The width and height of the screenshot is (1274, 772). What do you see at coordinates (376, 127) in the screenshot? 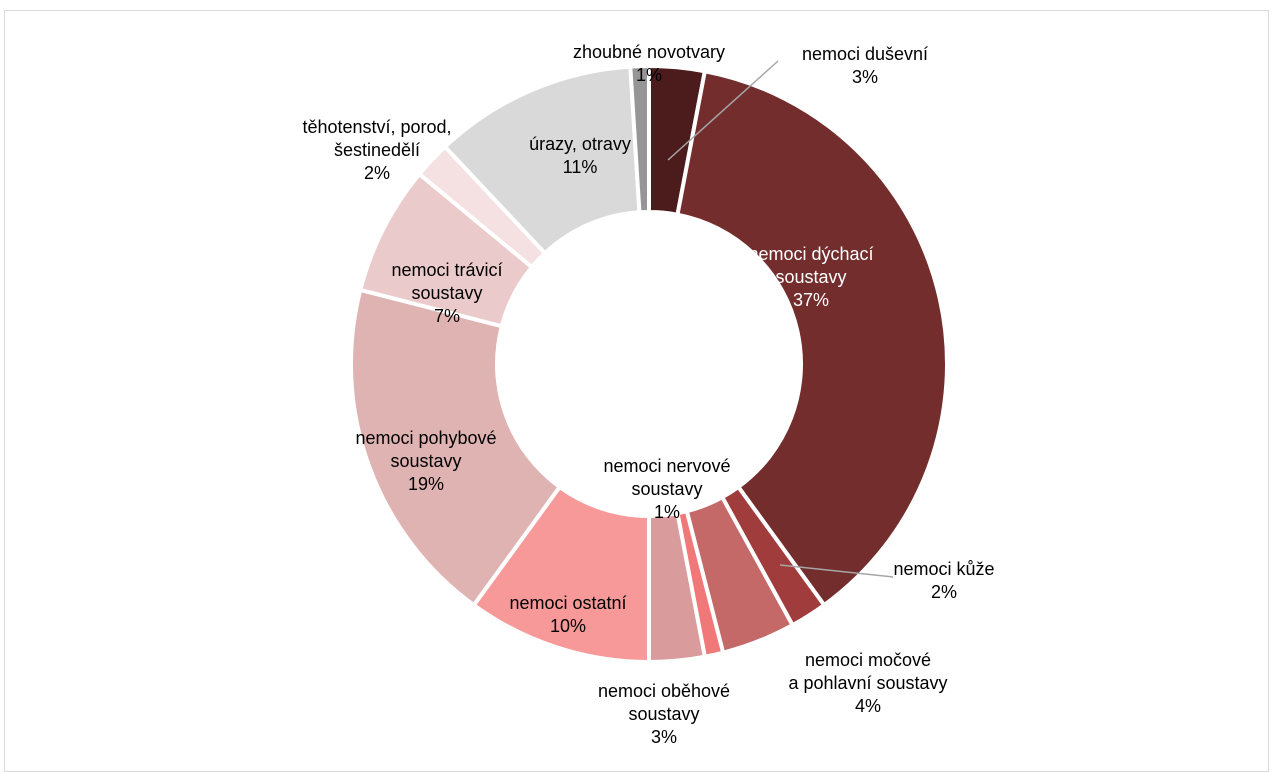
I see `data-label-line: těhotenství, porod,` at bounding box center [376, 127].